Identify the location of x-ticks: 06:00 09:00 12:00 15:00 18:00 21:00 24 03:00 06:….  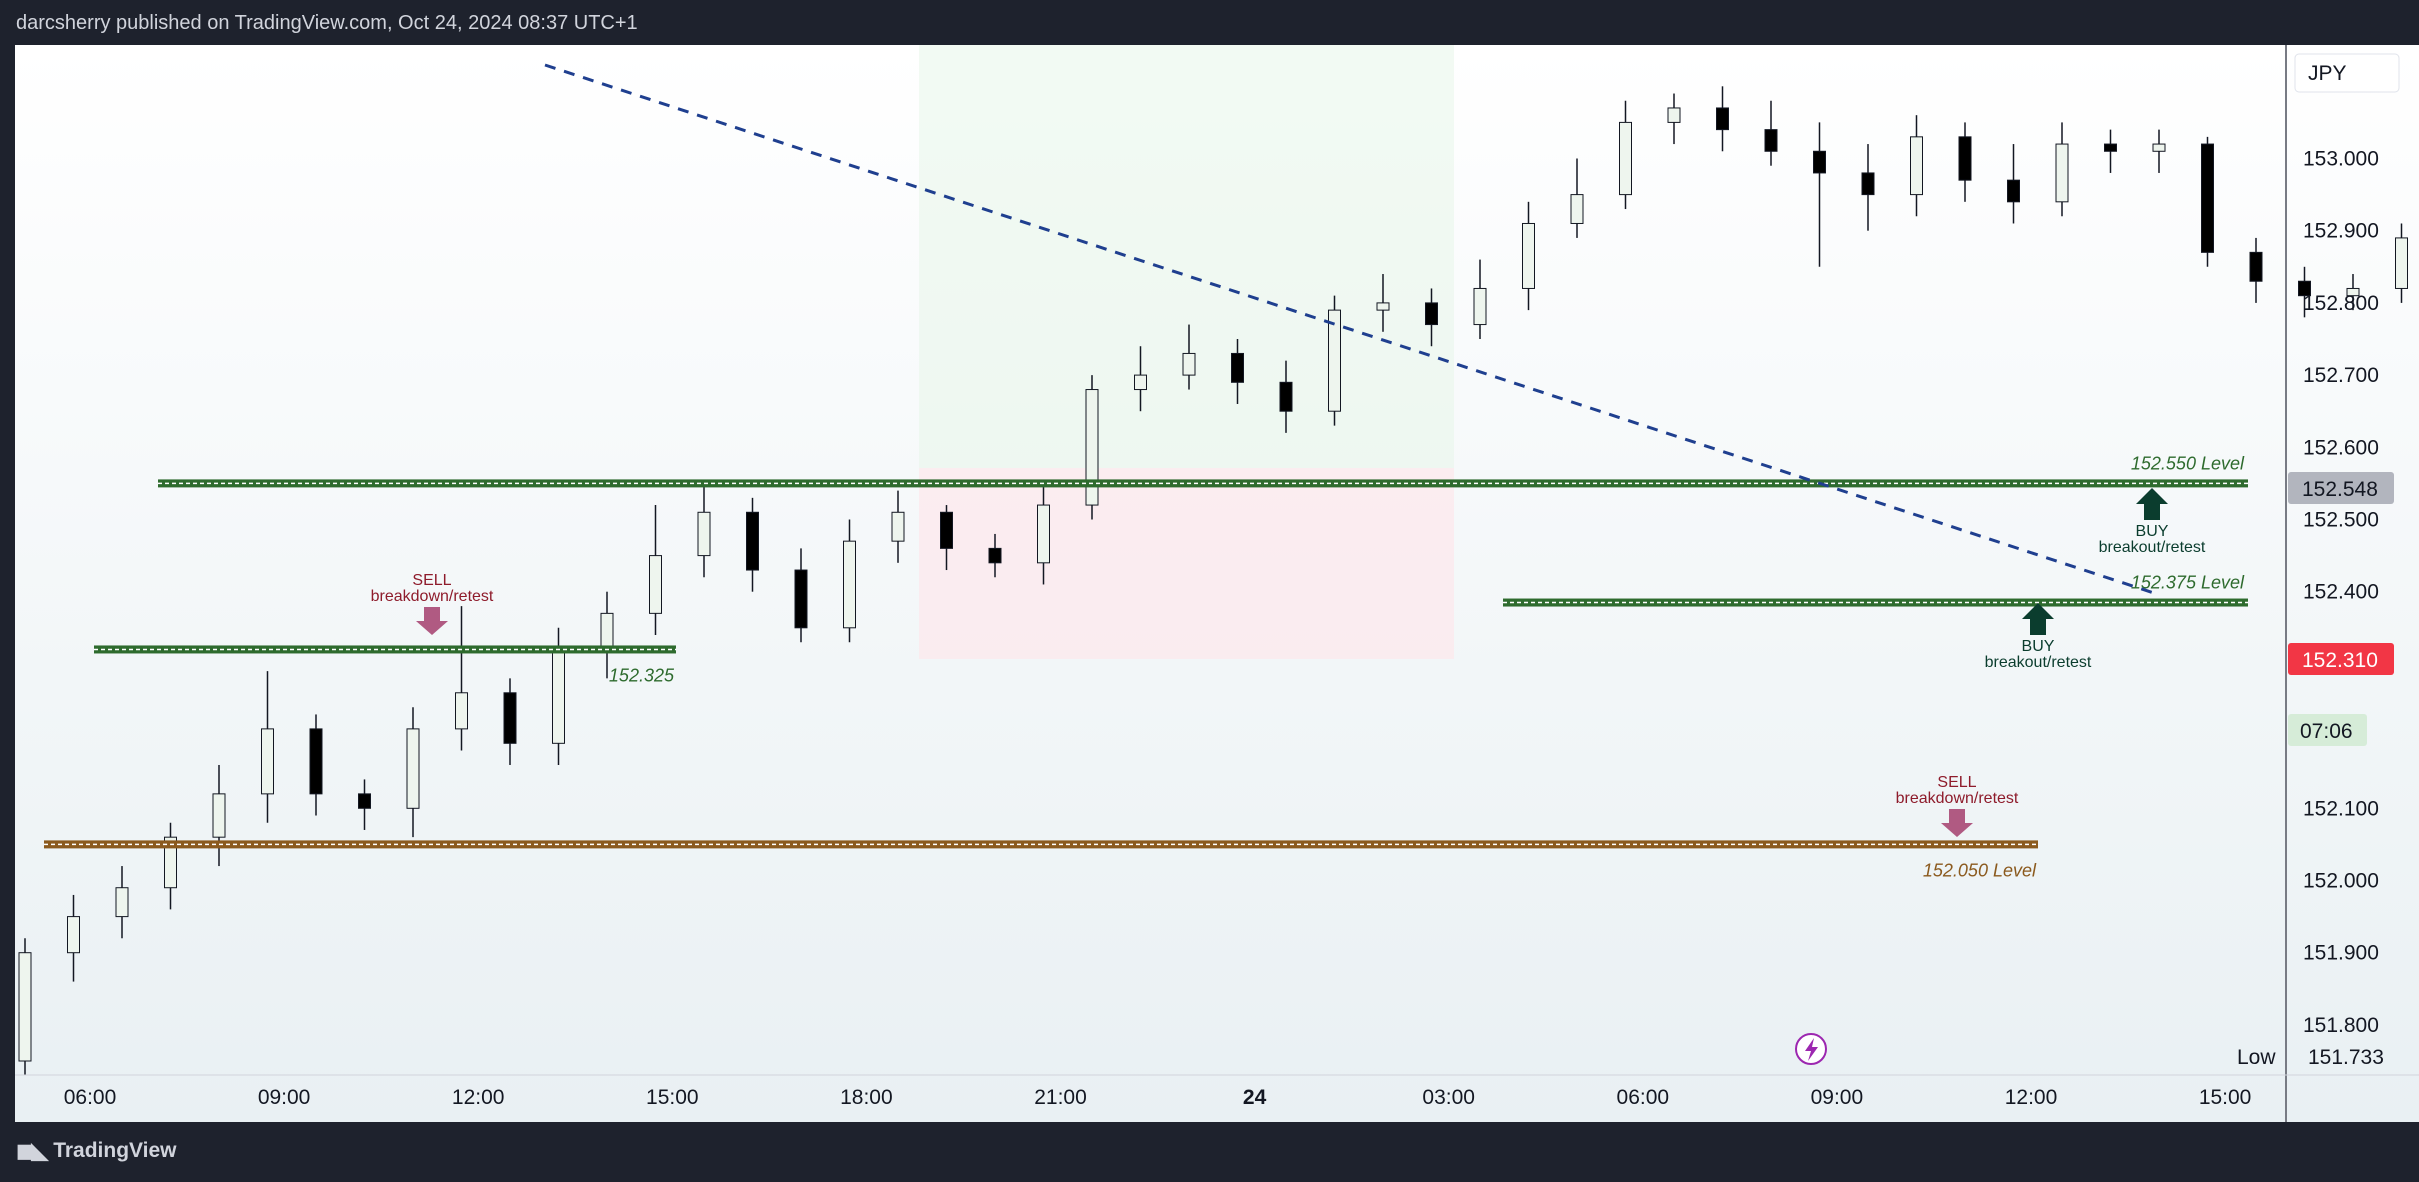
(1158, 1097).